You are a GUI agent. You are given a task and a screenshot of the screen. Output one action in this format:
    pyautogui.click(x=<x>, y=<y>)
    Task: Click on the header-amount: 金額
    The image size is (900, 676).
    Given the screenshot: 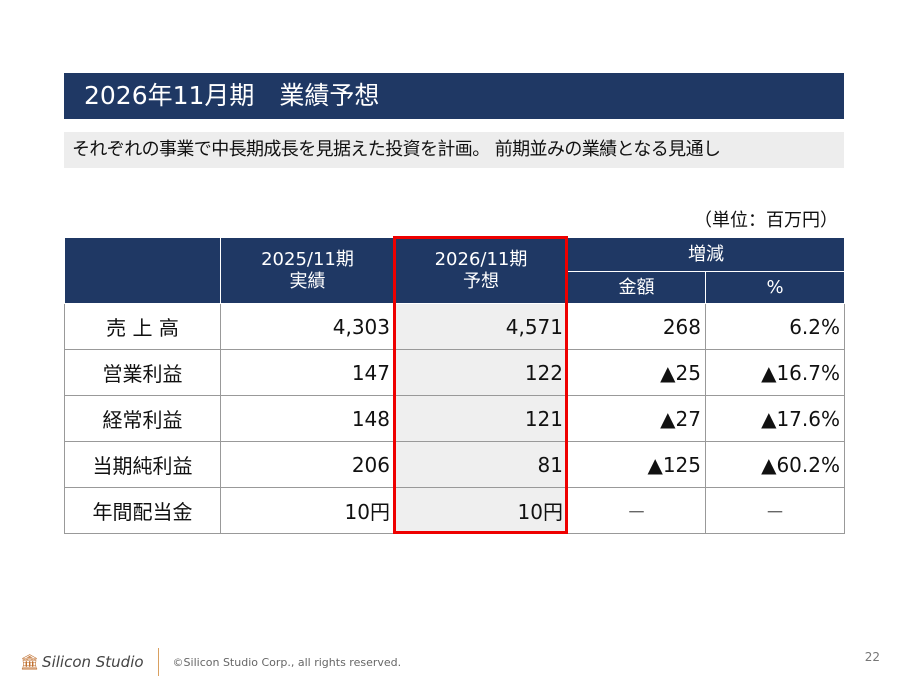 What is the action you would take?
    pyautogui.click(x=636, y=287)
    